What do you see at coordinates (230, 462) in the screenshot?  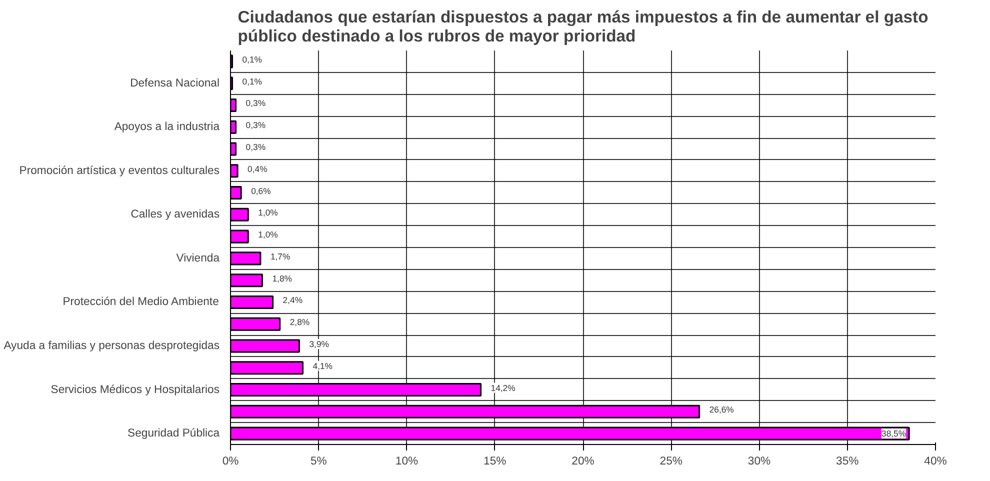 I see `x-tick-label: 0%` at bounding box center [230, 462].